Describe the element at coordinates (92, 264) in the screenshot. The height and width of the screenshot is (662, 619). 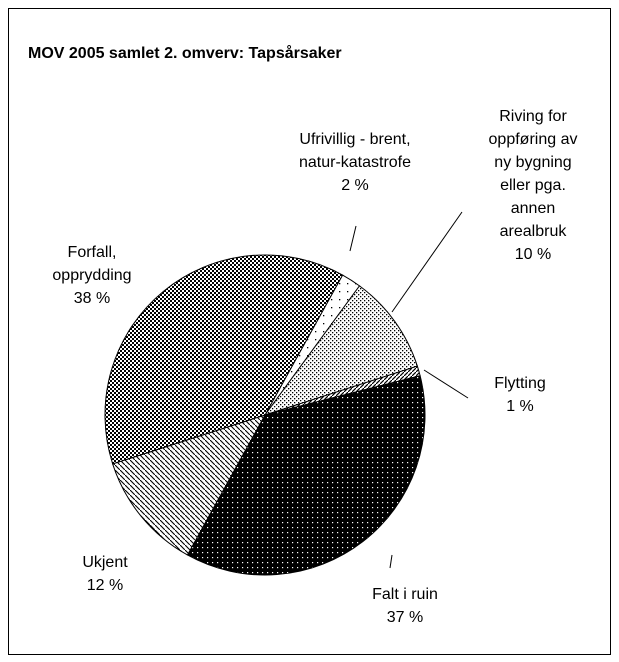
I see `category-label: Forfall, opprydding` at that location.